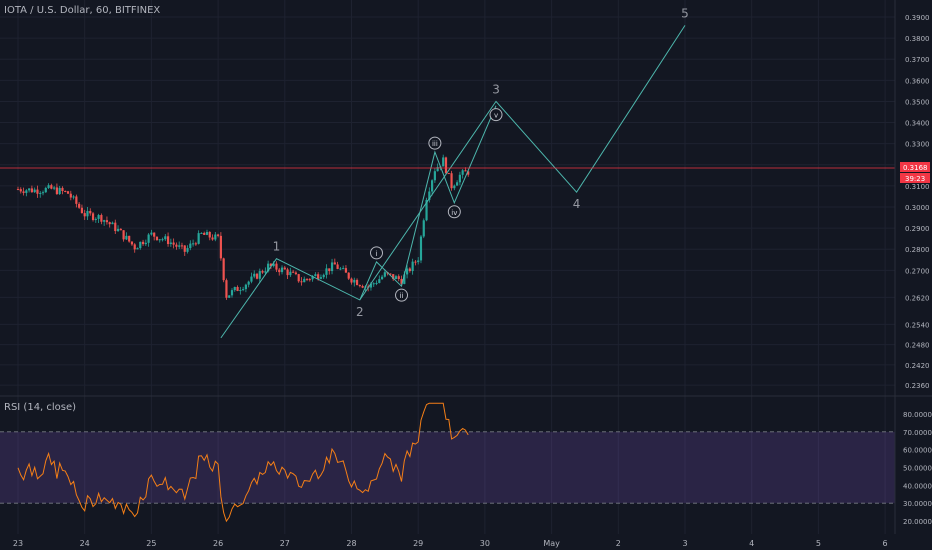  Describe the element at coordinates (685, 13) in the screenshot. I see `wave-label-primary: 5` at that location.